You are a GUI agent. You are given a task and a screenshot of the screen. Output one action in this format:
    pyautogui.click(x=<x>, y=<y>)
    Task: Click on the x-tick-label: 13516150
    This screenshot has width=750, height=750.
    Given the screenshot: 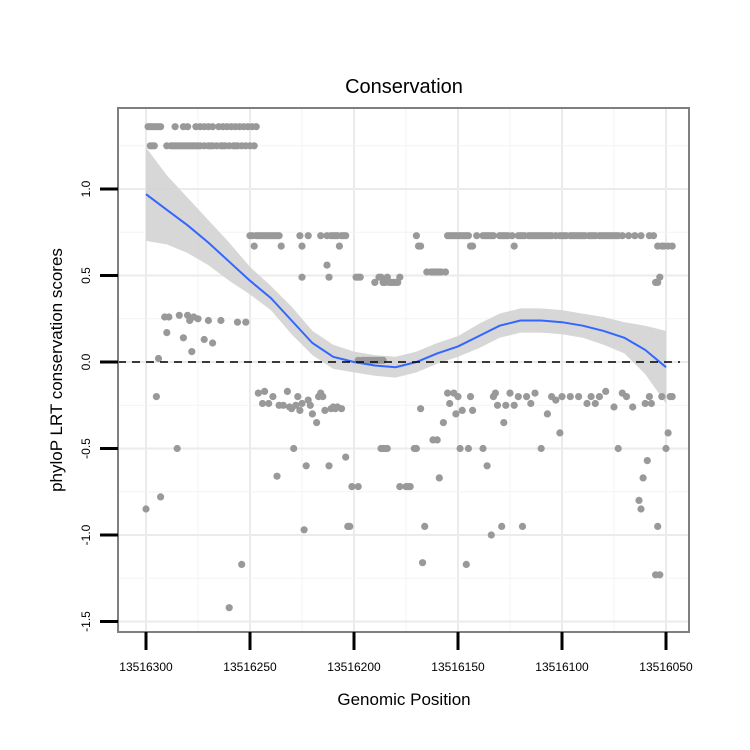 What is the action you would take?
    pyautogui.click(x=458, y=667)
    